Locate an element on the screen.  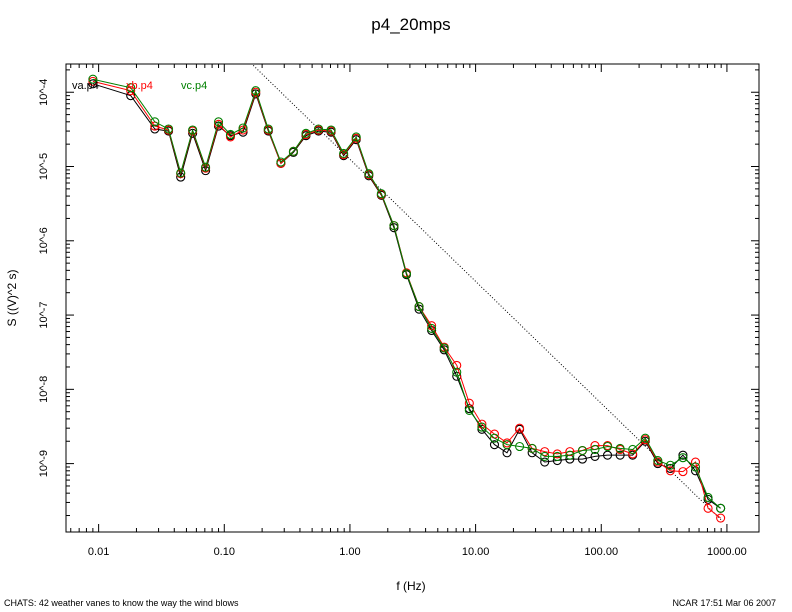
chart-title: p4_20mps is located at coordinates (410, 24).